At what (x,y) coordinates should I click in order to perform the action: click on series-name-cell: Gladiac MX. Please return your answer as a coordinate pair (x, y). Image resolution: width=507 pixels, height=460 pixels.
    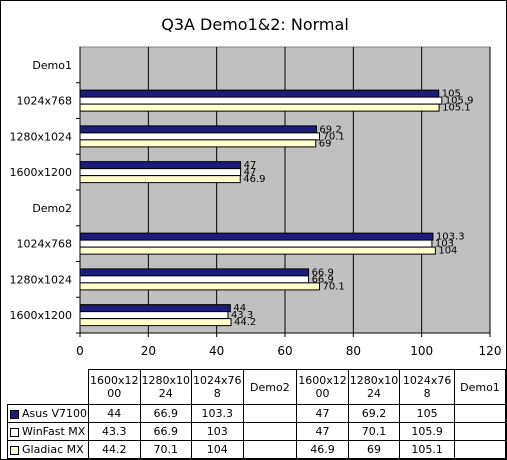
    Looking at the image, I should click on (48, 449).